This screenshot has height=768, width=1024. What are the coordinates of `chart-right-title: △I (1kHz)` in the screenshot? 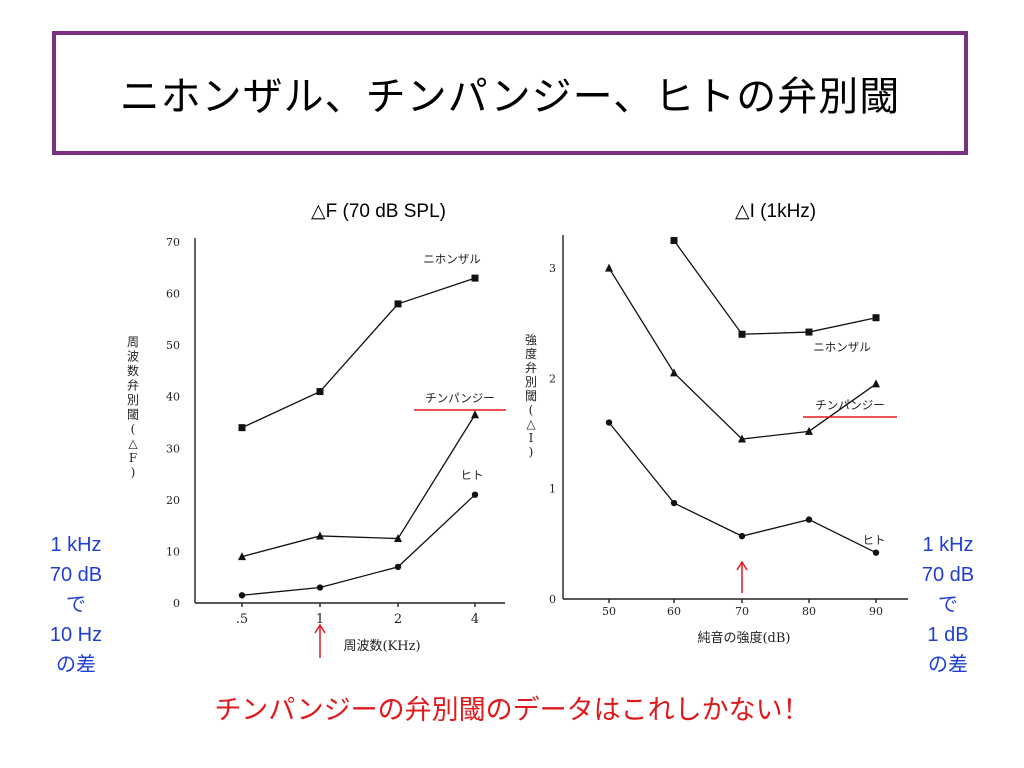 It's located at (776, 211).